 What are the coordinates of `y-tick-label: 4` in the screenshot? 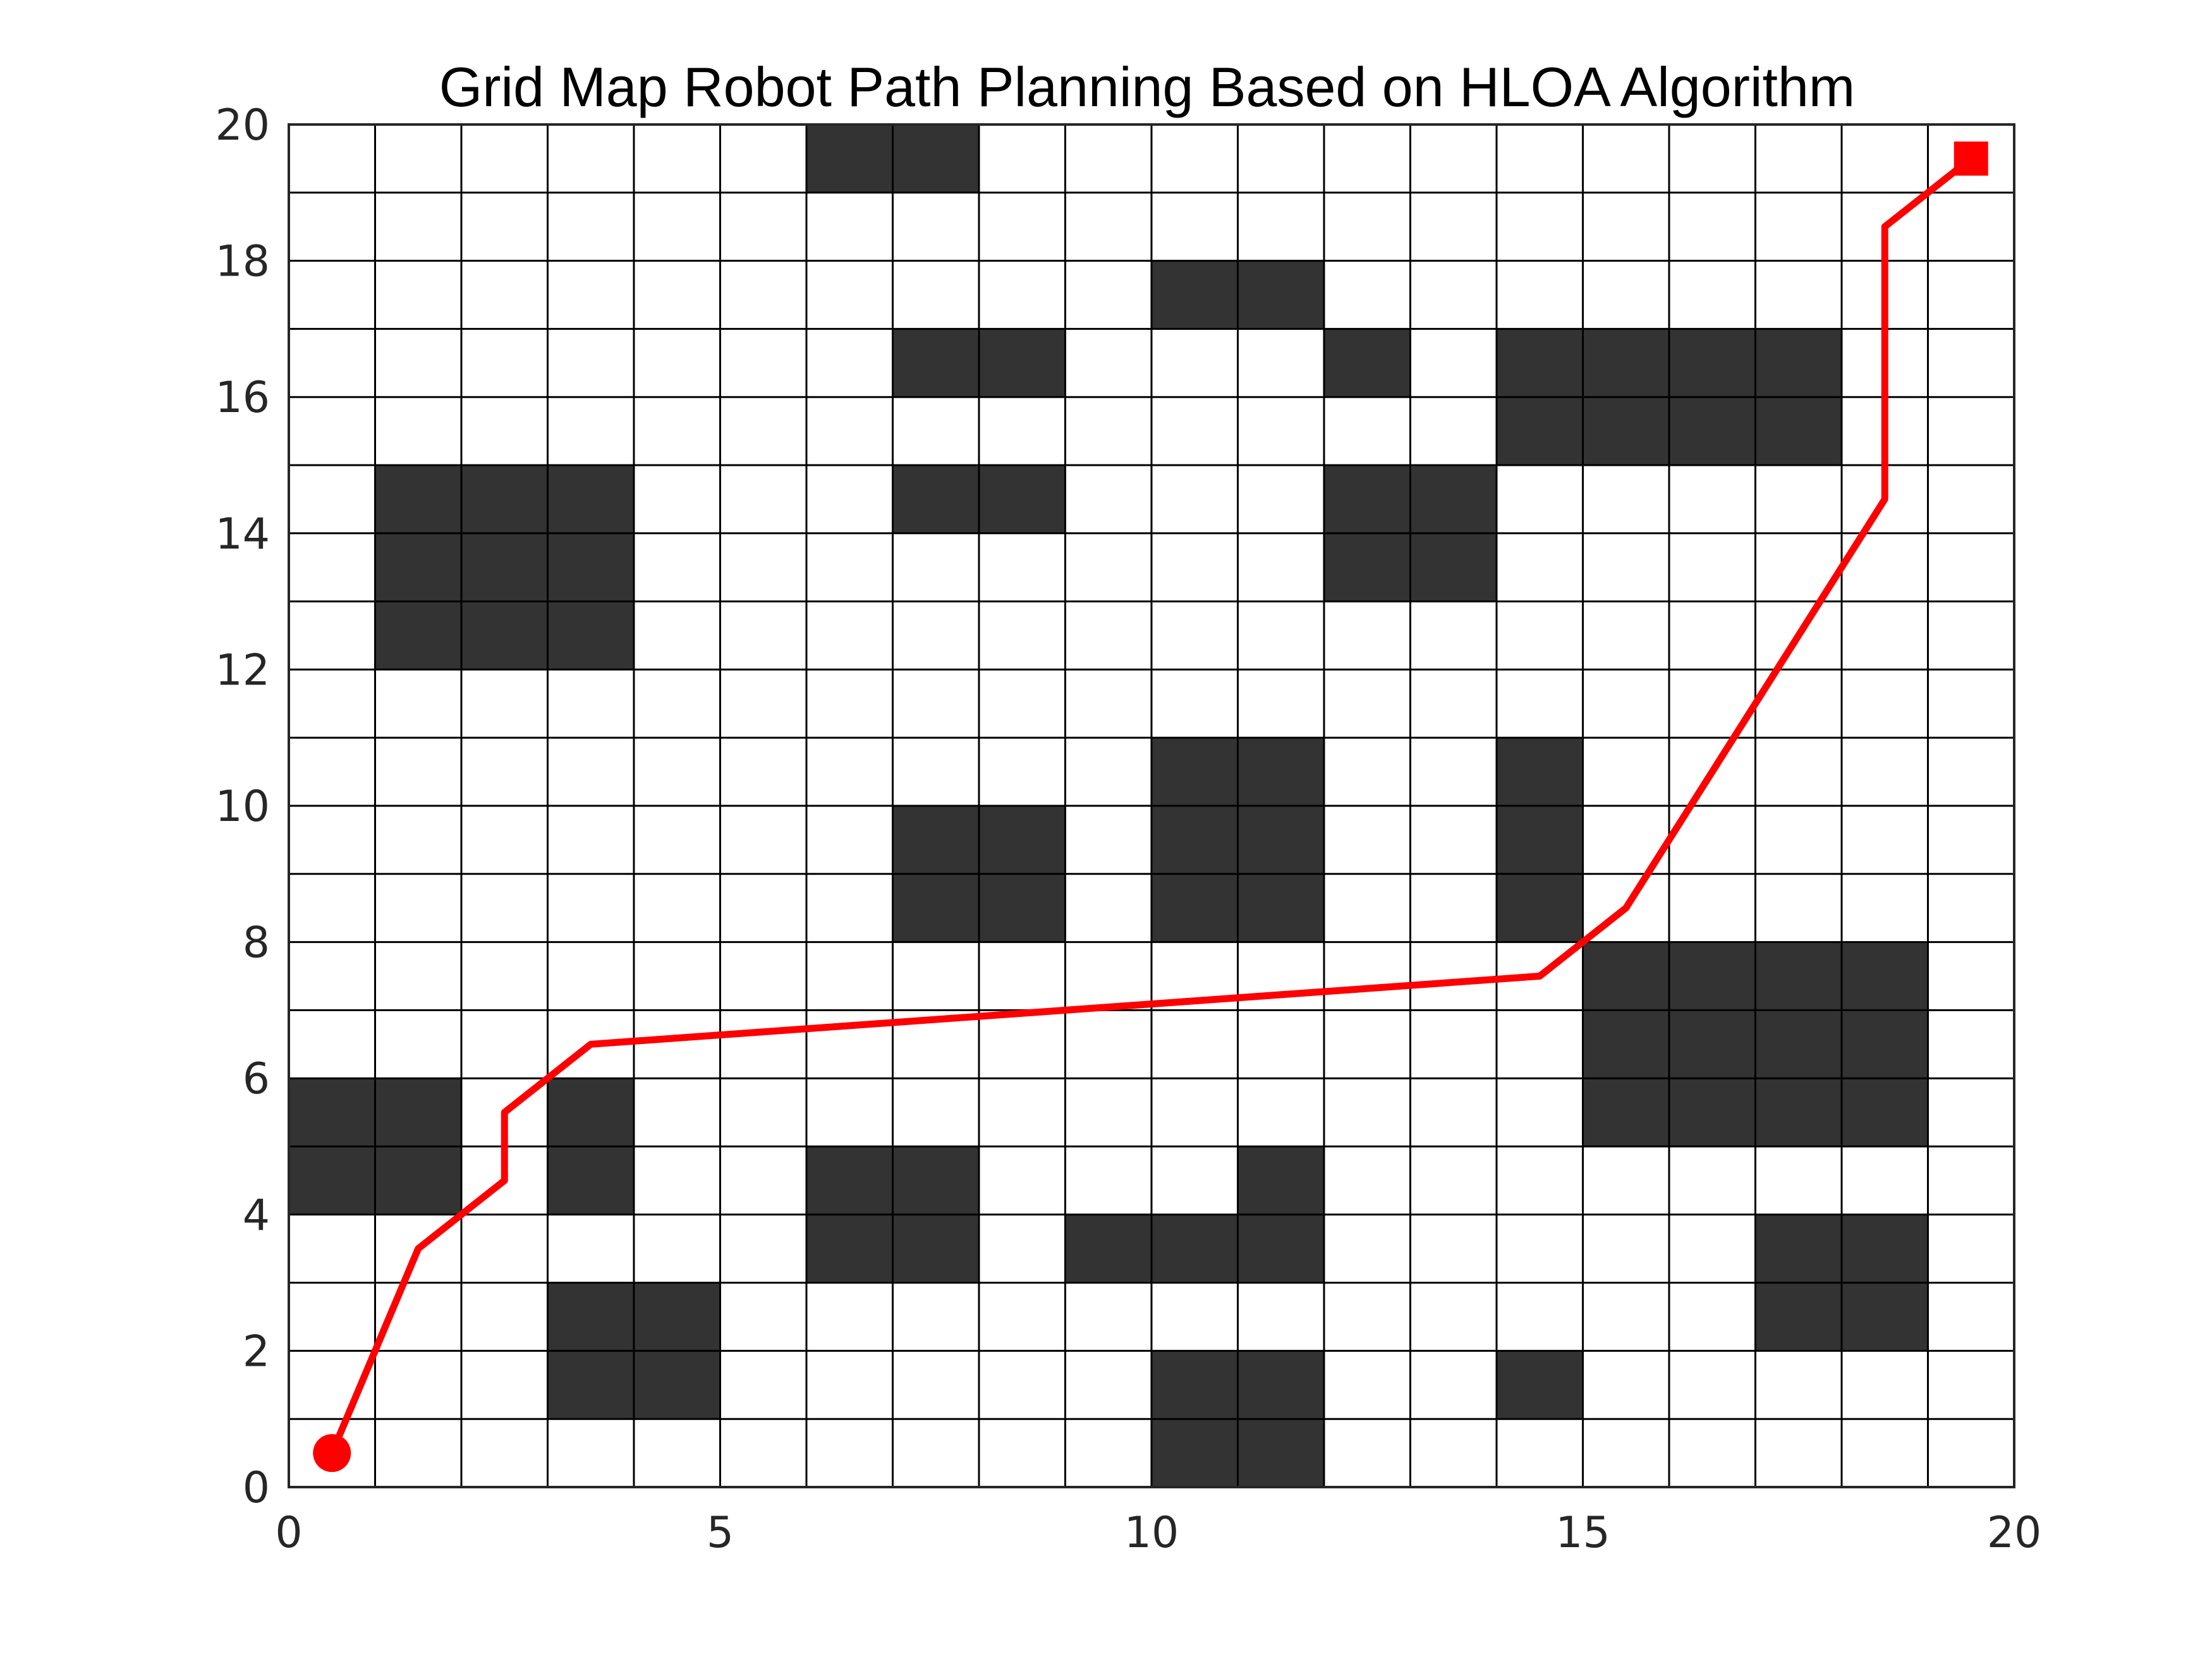 It's located at (256, 1216).